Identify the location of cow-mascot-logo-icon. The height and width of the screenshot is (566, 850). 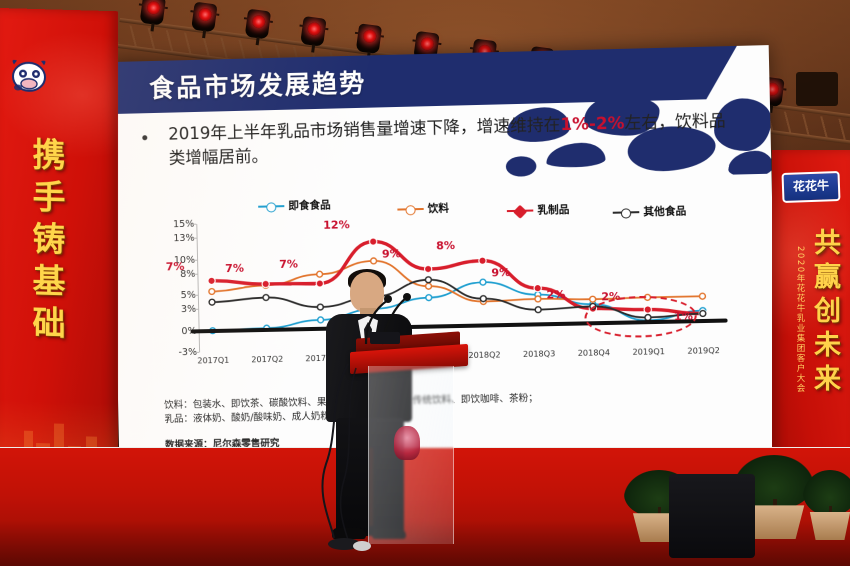
(29, 75).